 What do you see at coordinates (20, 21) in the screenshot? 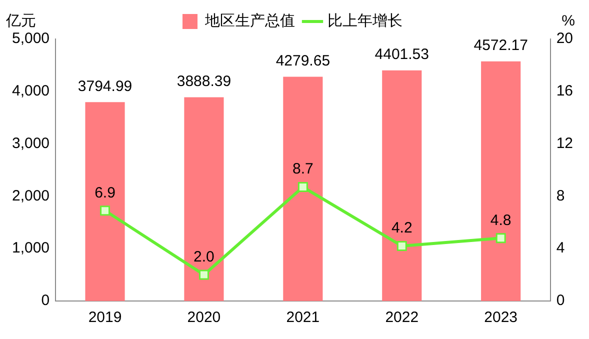
I see `y-axis-title: 亿元` at bounding box center [20, 21].